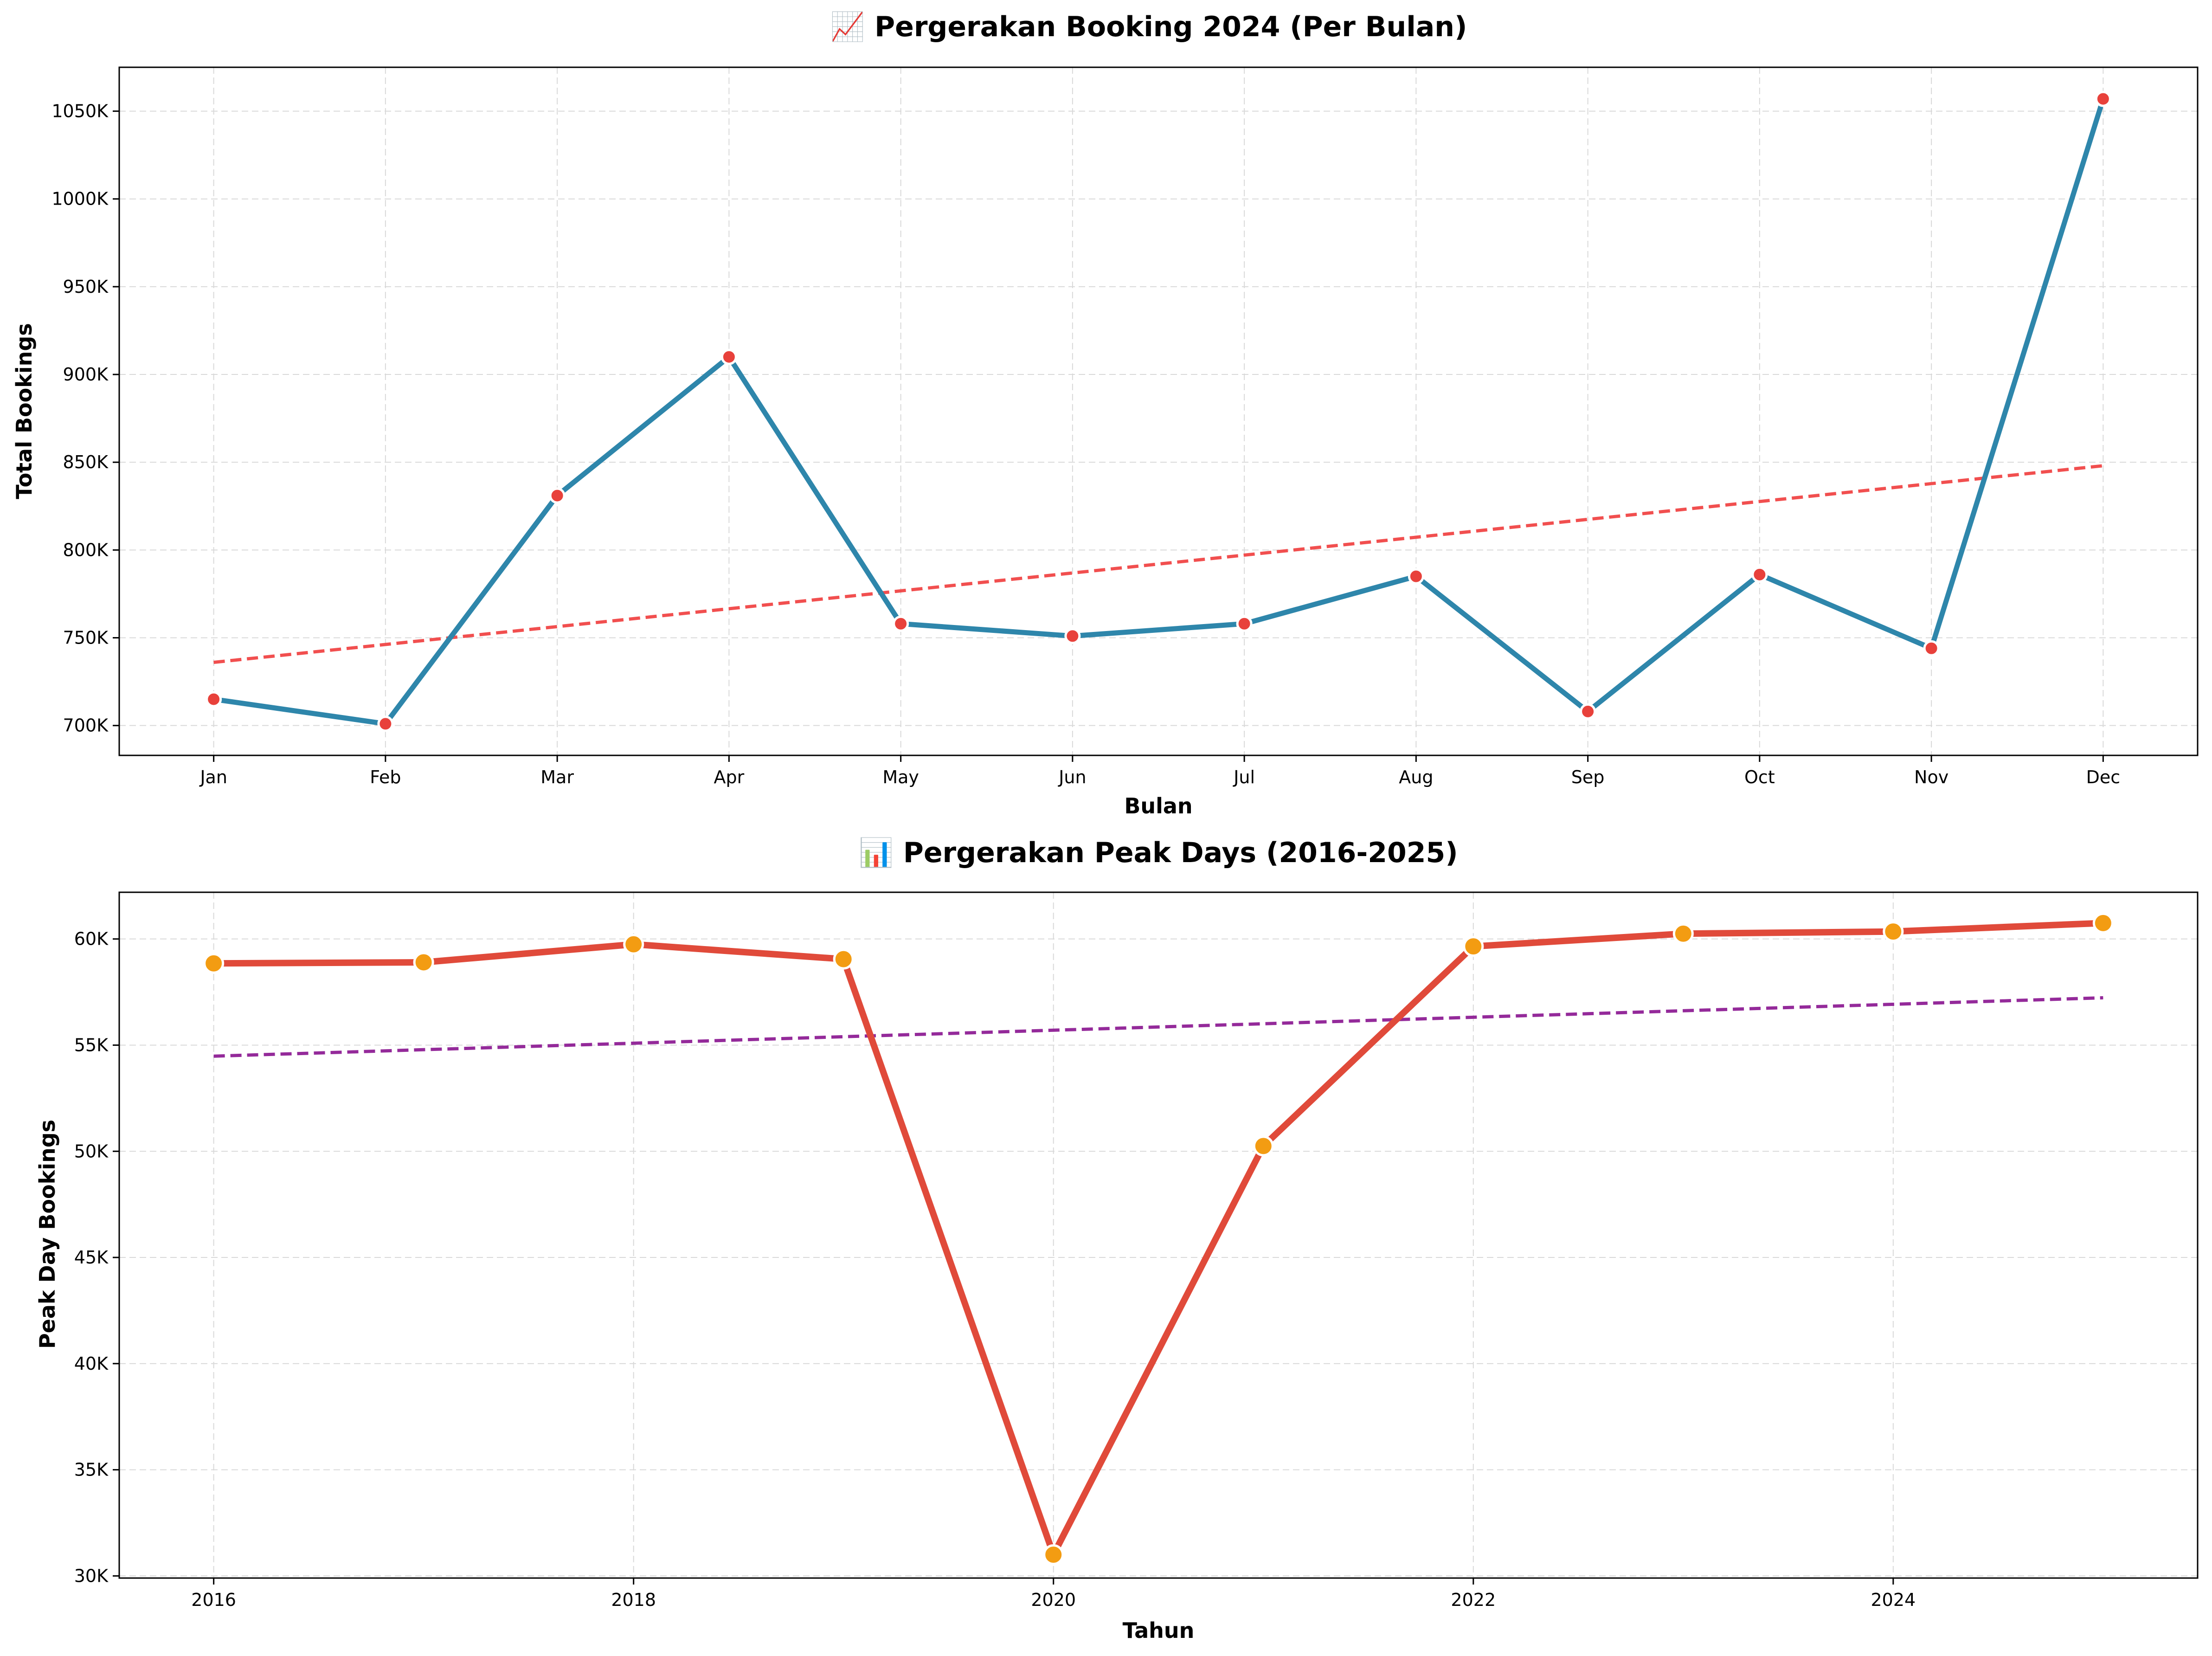 The width and height of the screenshot is (2212, 1656). What do you see at coordinates (1588, 777) in the screenshot?
I see `x-tick-label: Sep` at bounding box center [1588, 777].